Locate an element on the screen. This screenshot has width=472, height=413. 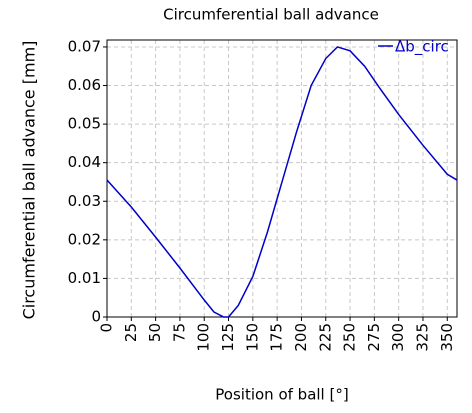
x-tick-label: 350 is located at coordinates (447, 337).